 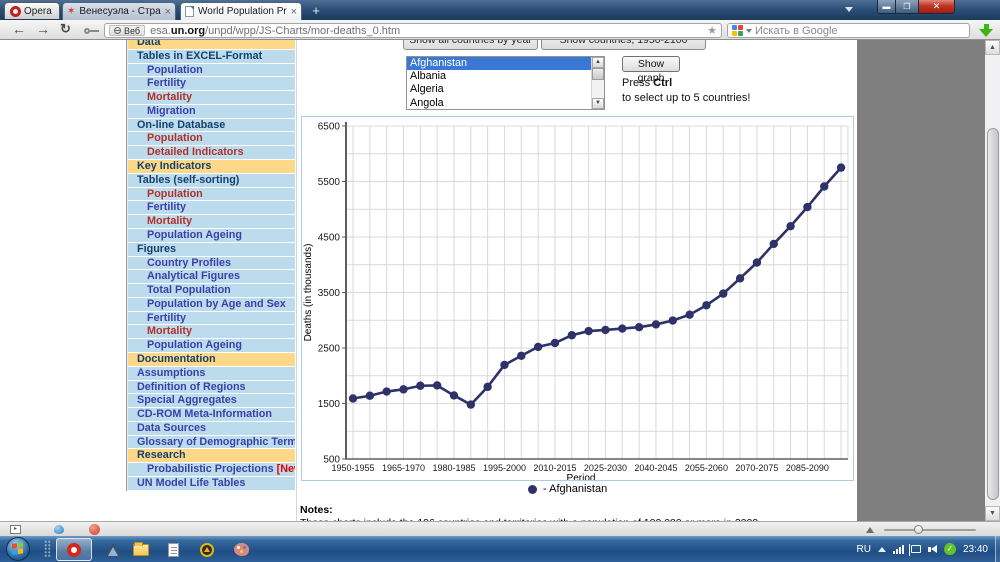 I want to click on sidebar-item: Migration, so click(x=211, y=111).